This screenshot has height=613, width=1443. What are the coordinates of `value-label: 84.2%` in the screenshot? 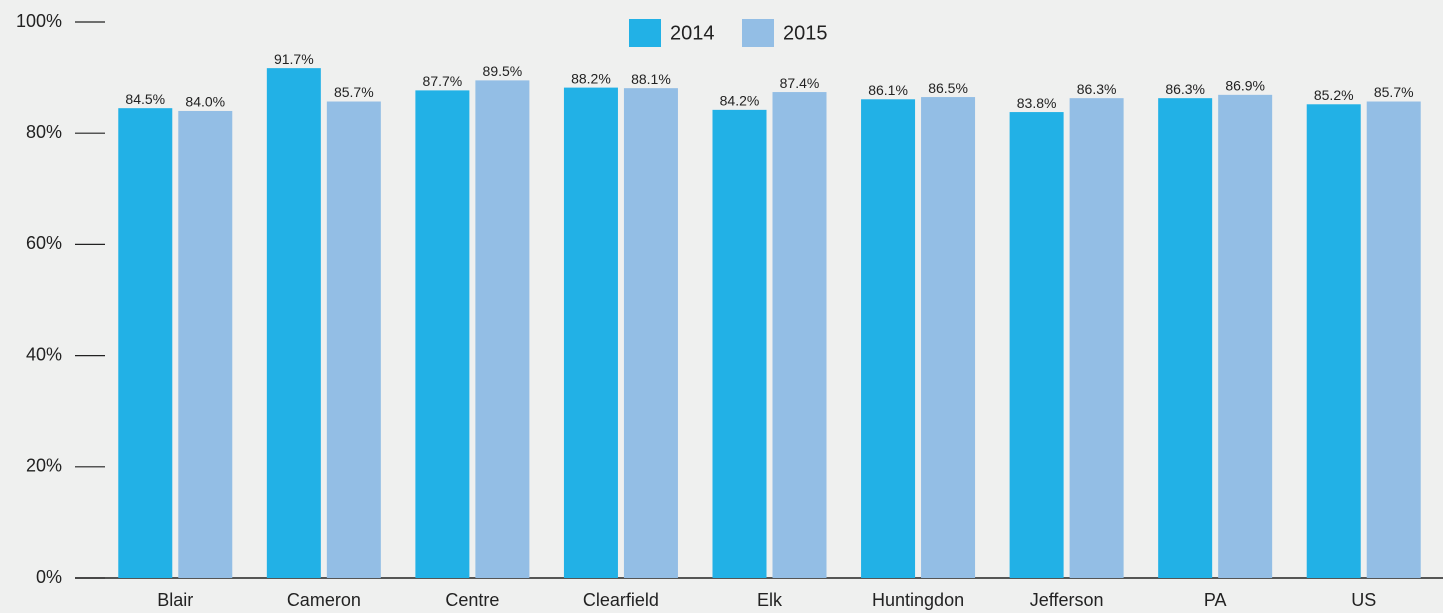 It's located at (740, 101).